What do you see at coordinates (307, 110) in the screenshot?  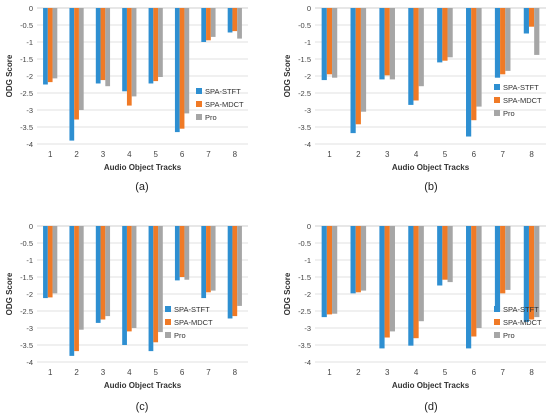 I see `y-tick-label: -3` at bounding box center [307, 110].